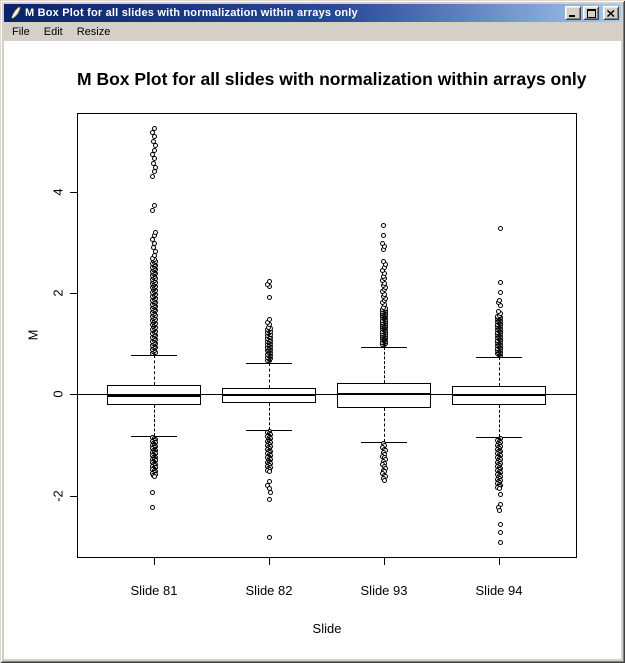  Describe the element at coordinates (327, 394) in the screenshot. I see `zero-reference-line` at that location.